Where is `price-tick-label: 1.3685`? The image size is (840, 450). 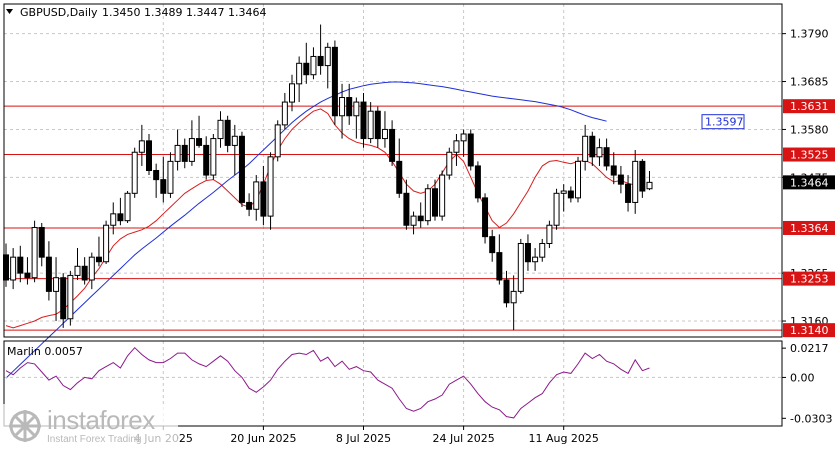
price-tick-label: 1.3685 is located at coordinates (809, 82).